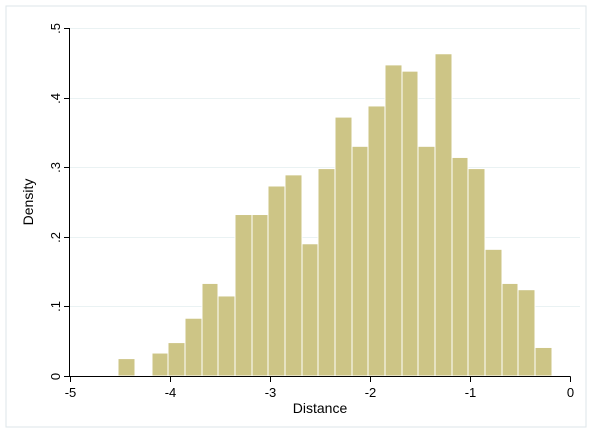 Image resolution: width=592 pixels, height=433 pixels. Describe the element at coordinates (319, 388) in the screenshot. I see `x-axis-ticks: -5 -4 -3 -2 -1 0` at that location.